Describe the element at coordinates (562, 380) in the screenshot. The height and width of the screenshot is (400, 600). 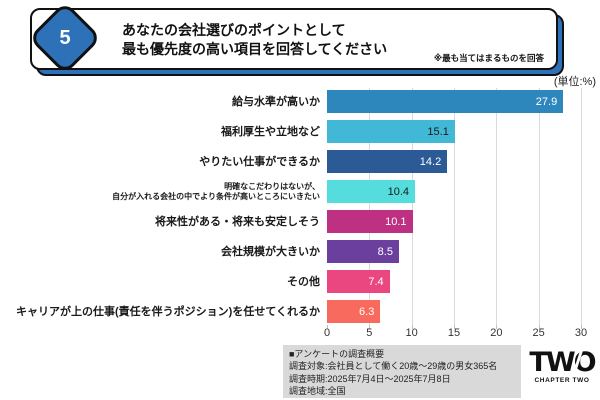
I see `logo-caption: CHAPTER TWO` at that location.